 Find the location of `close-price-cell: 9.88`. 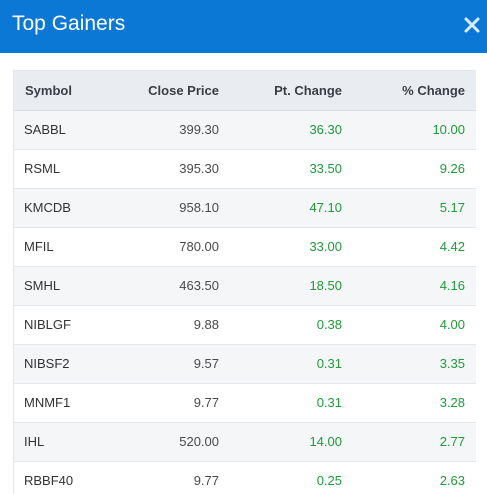

close-price-cell: 9.88 is located at coordinates (206, 324).